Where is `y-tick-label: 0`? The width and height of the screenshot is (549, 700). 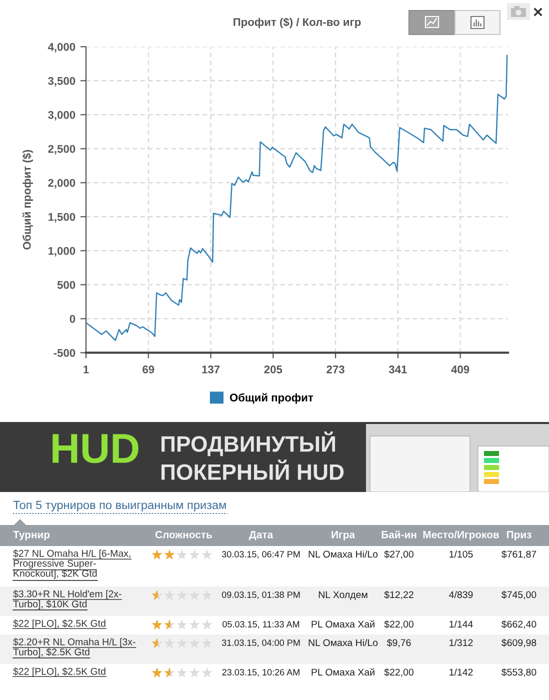
y-tick-label: 0 is located at coordinates (73, 318).